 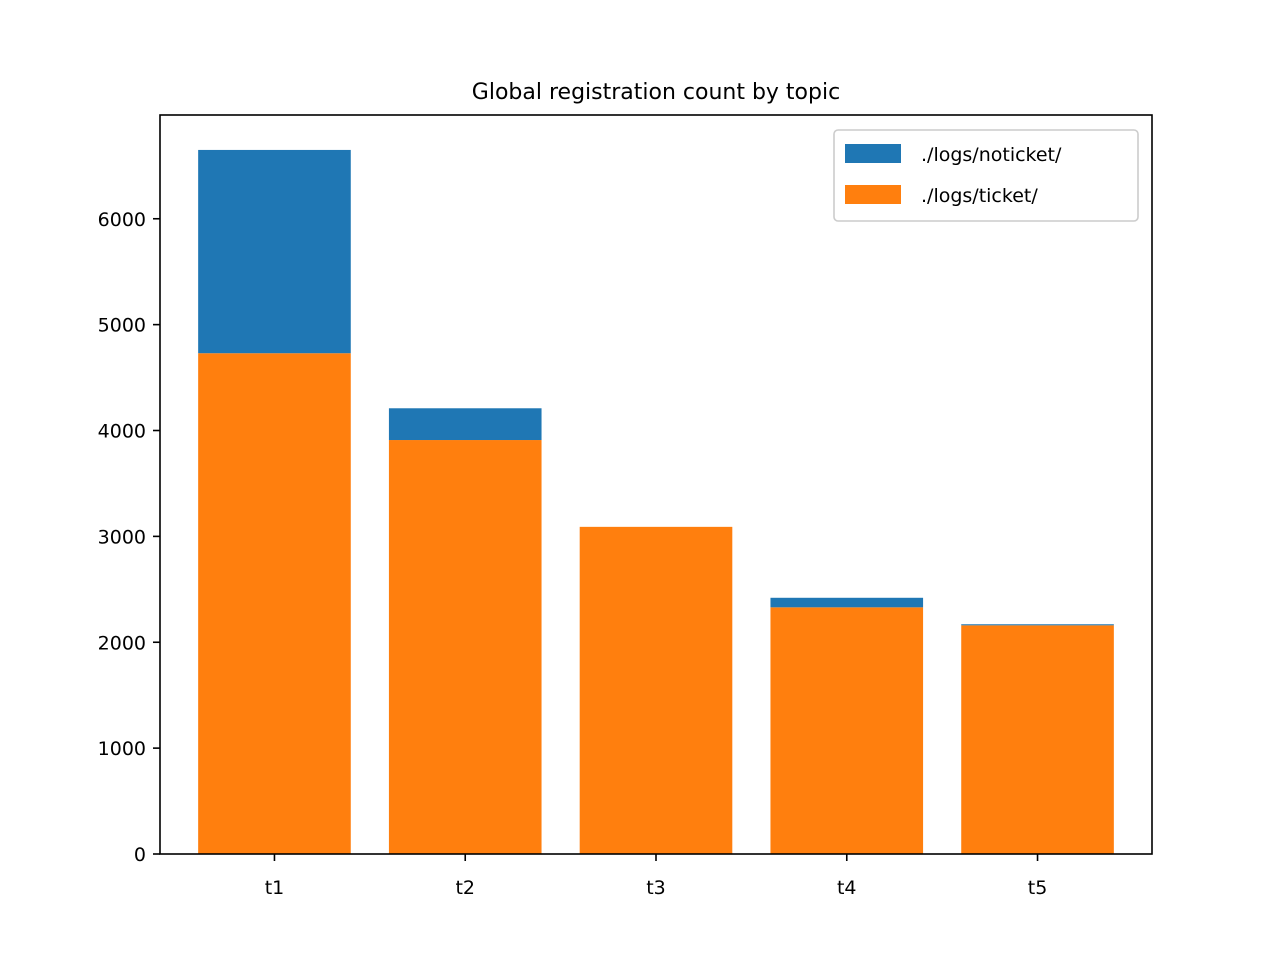 I want to click on y-tick-label: 2000, so click(x=122, y=643).